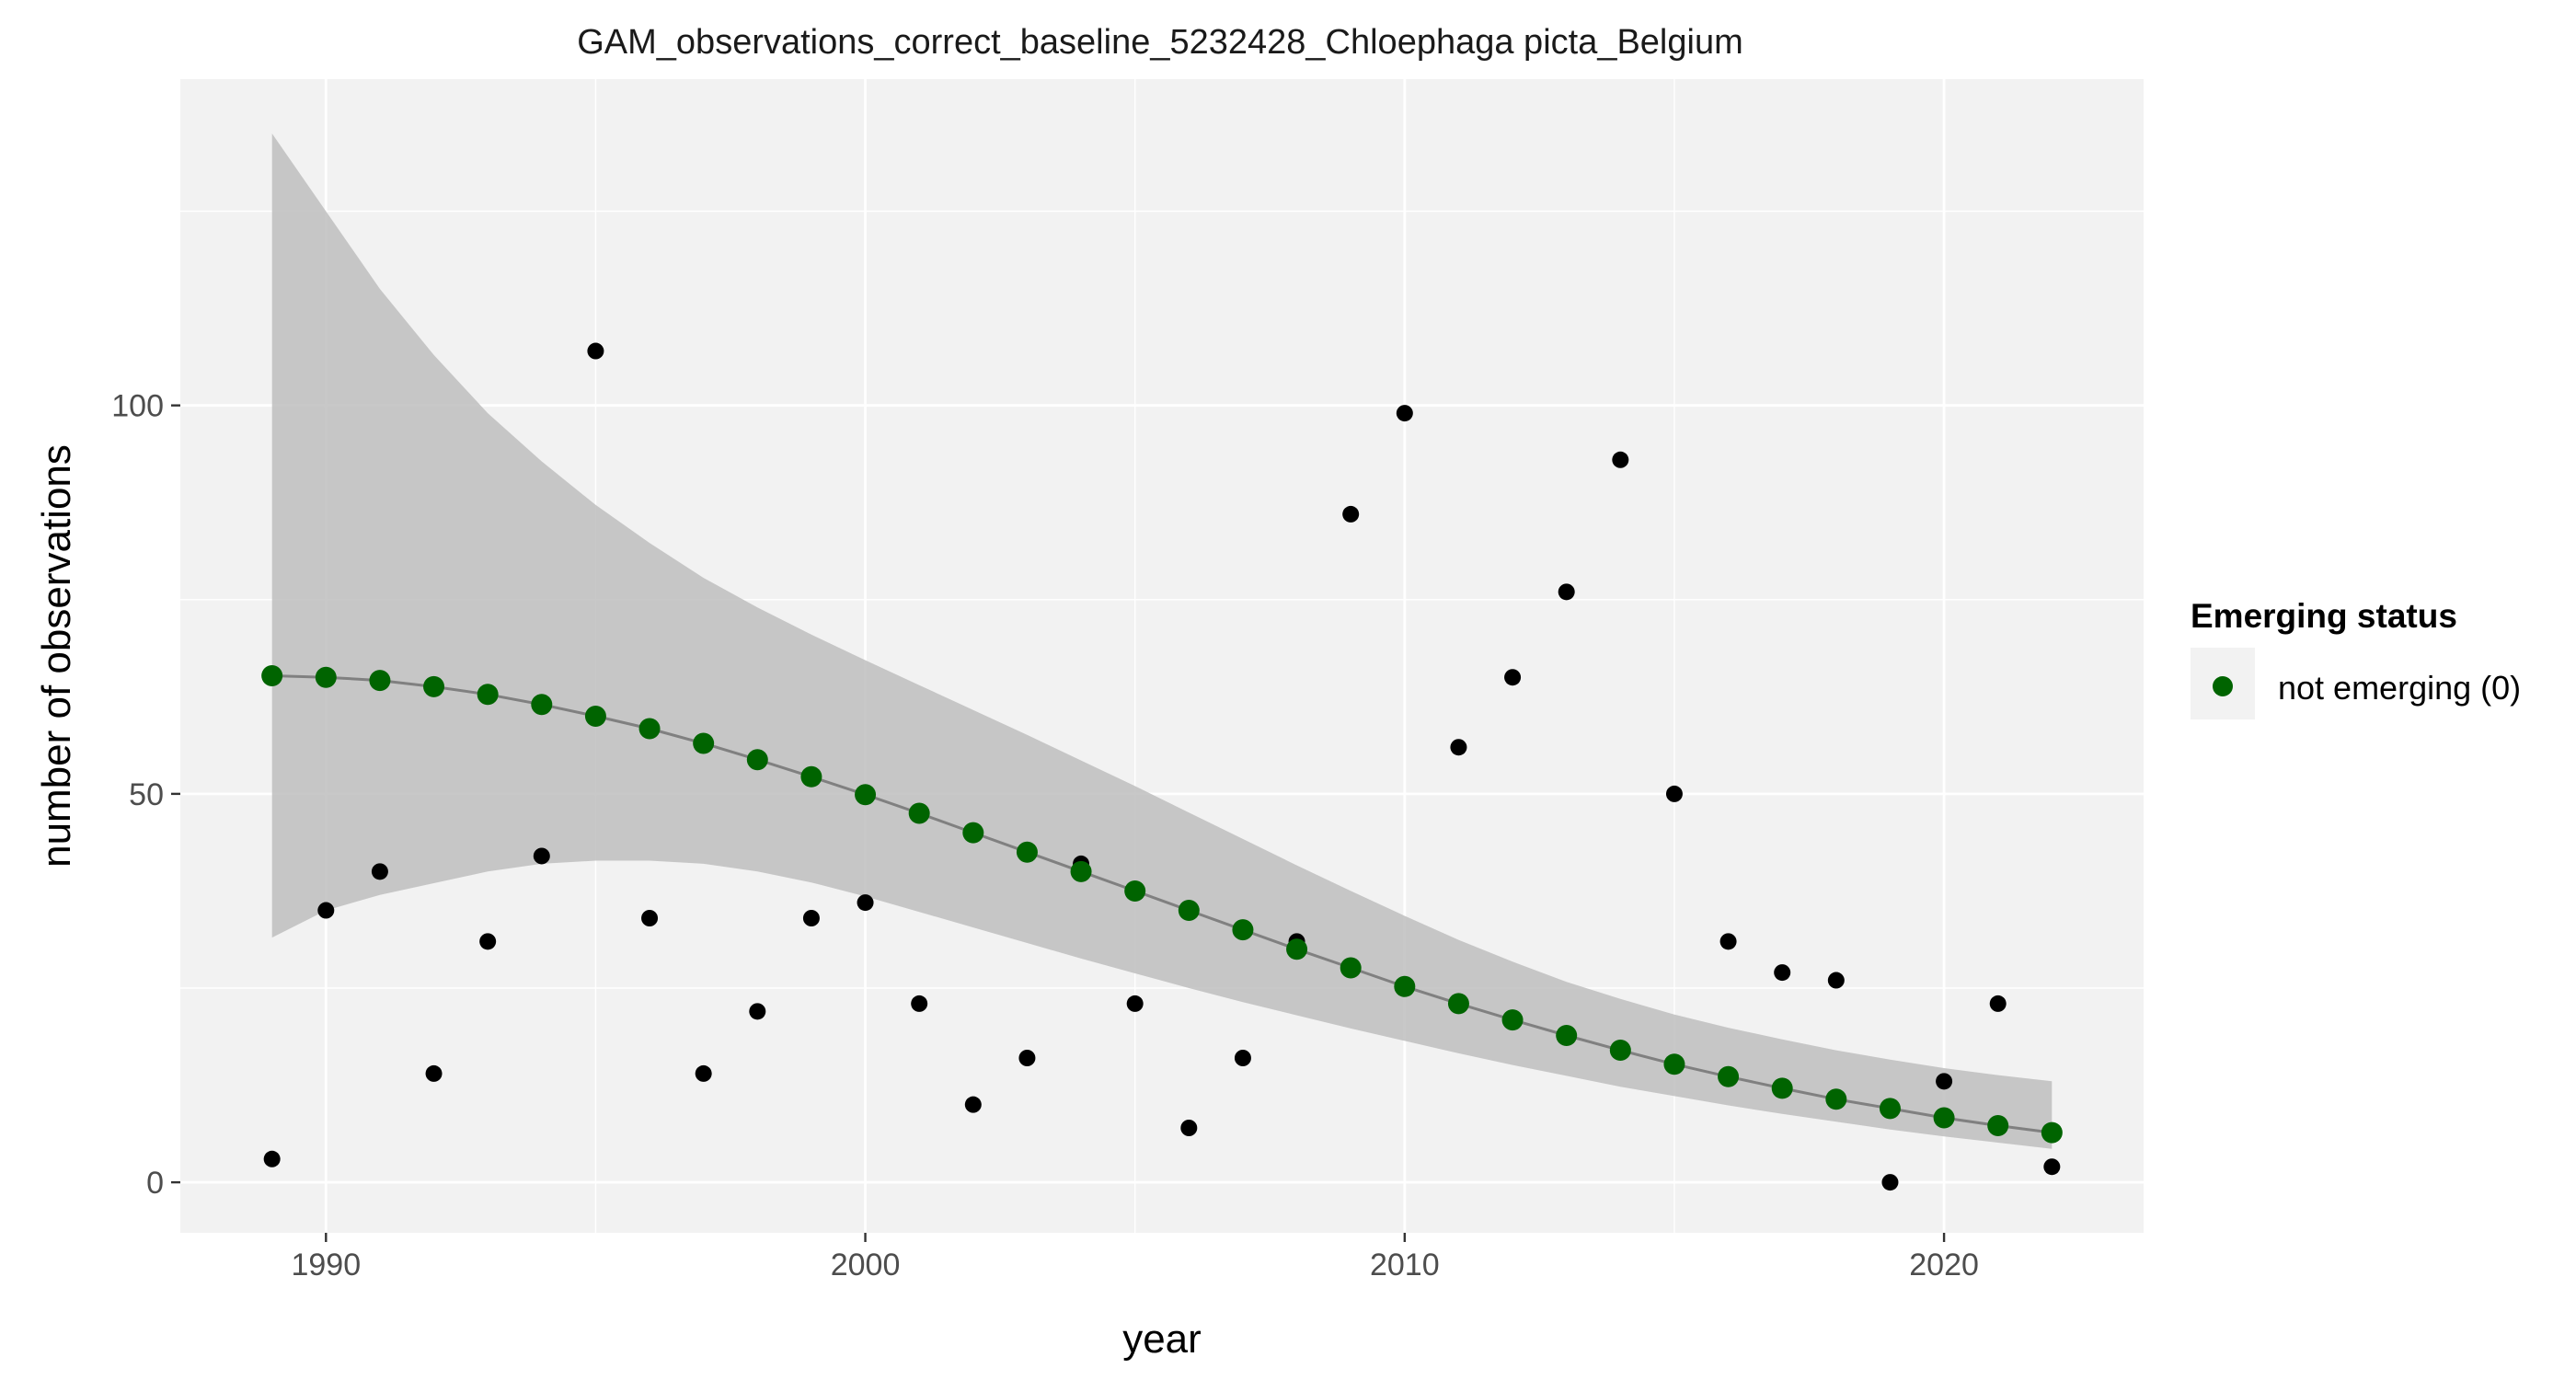  I want to click on x-tick-label: 2010, so click(1405, 1265).